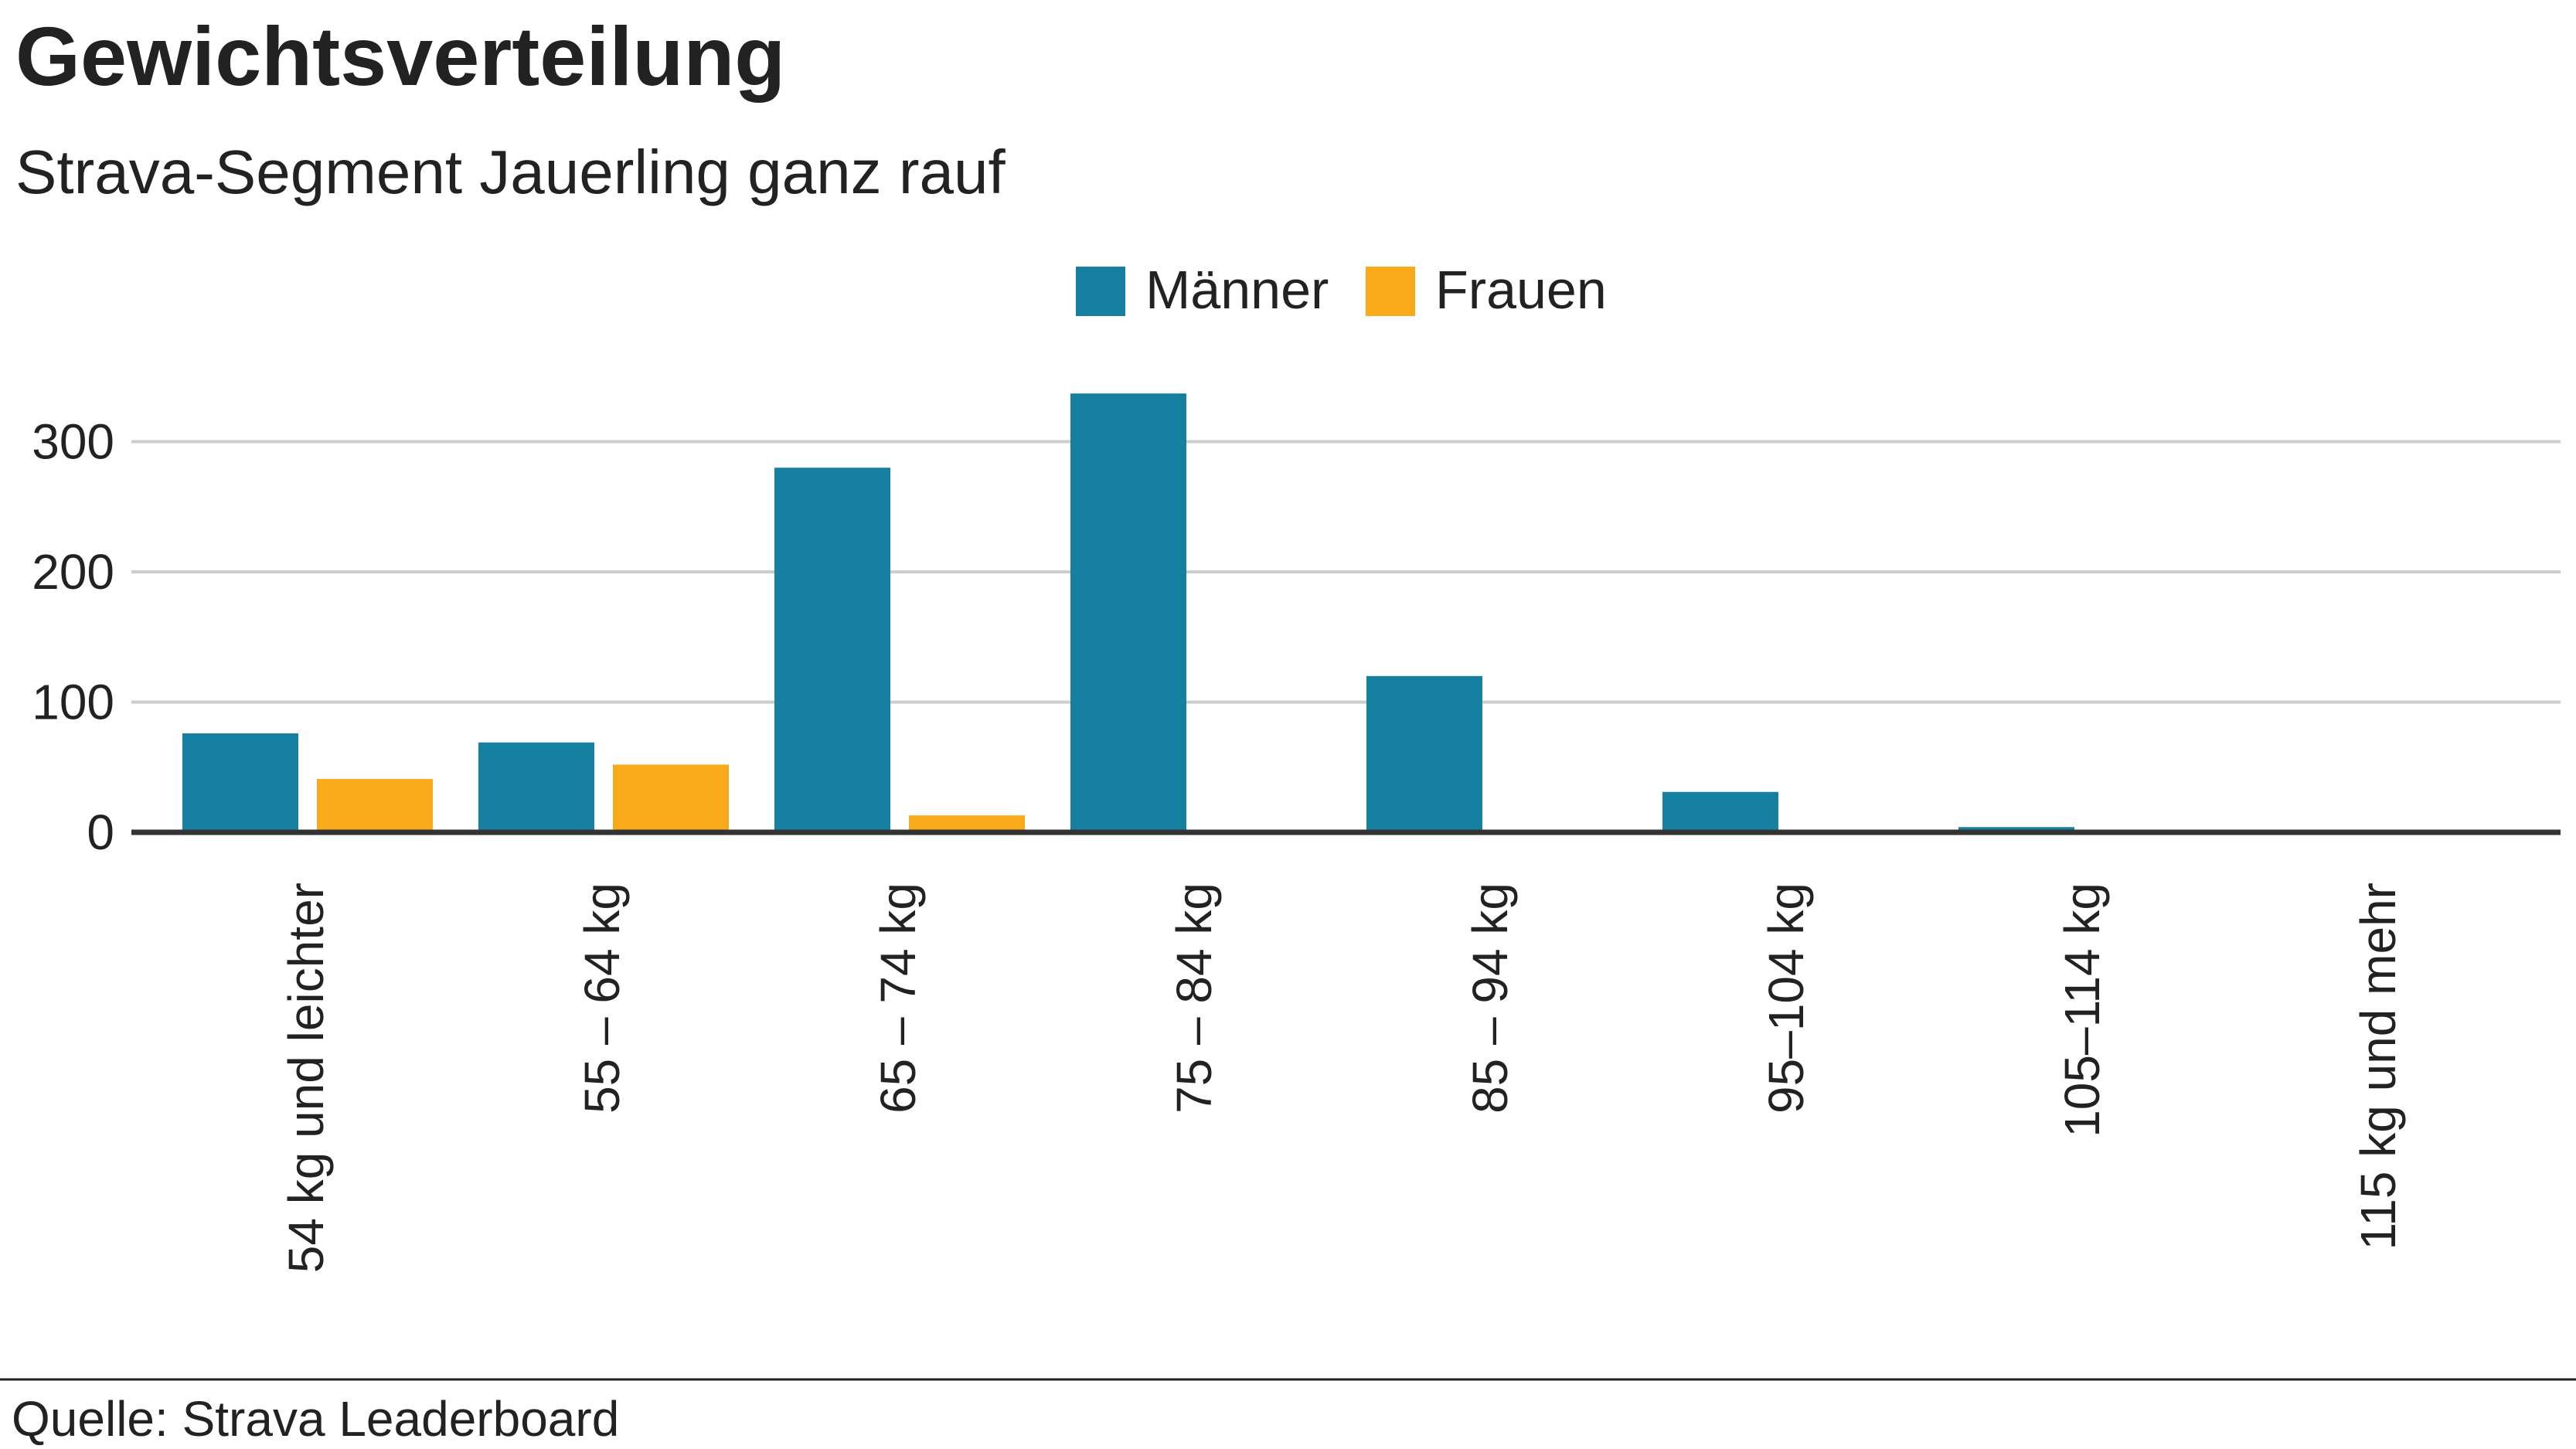 This screenshot has height=1449, width=2576. Describe the element at coordinates (306, 1078) in the screenshot. I see `x-tick-label: 54 kg und leichter` at that location.